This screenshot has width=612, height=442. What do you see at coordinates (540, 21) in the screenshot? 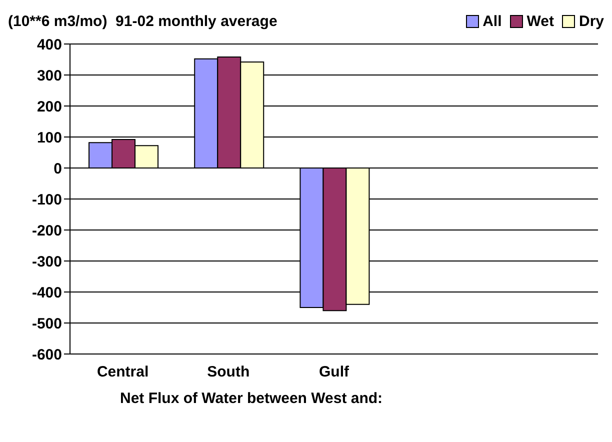
I see `legend-label: Wet` at bounding box center [540, 21].